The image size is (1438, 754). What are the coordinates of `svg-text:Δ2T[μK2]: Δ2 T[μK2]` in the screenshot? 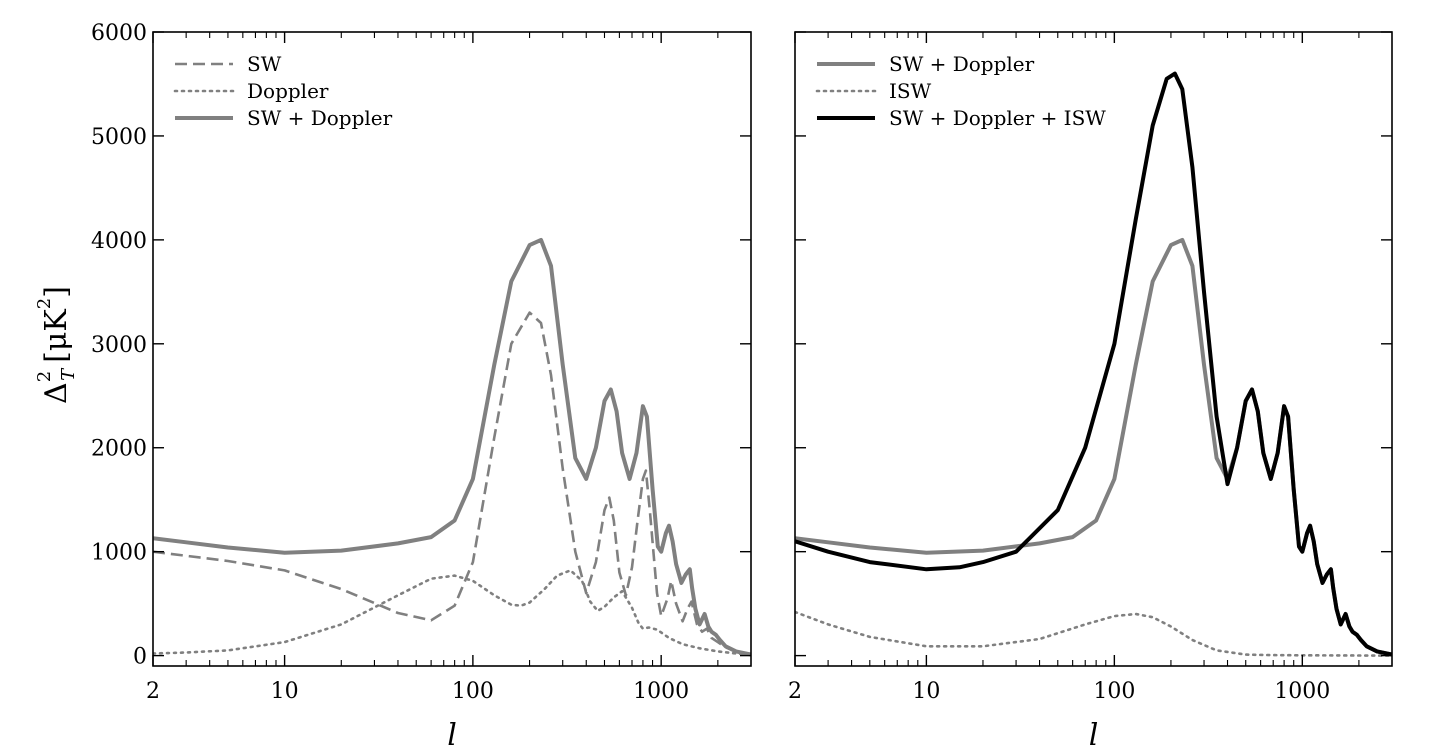 It's located at (56, 345).